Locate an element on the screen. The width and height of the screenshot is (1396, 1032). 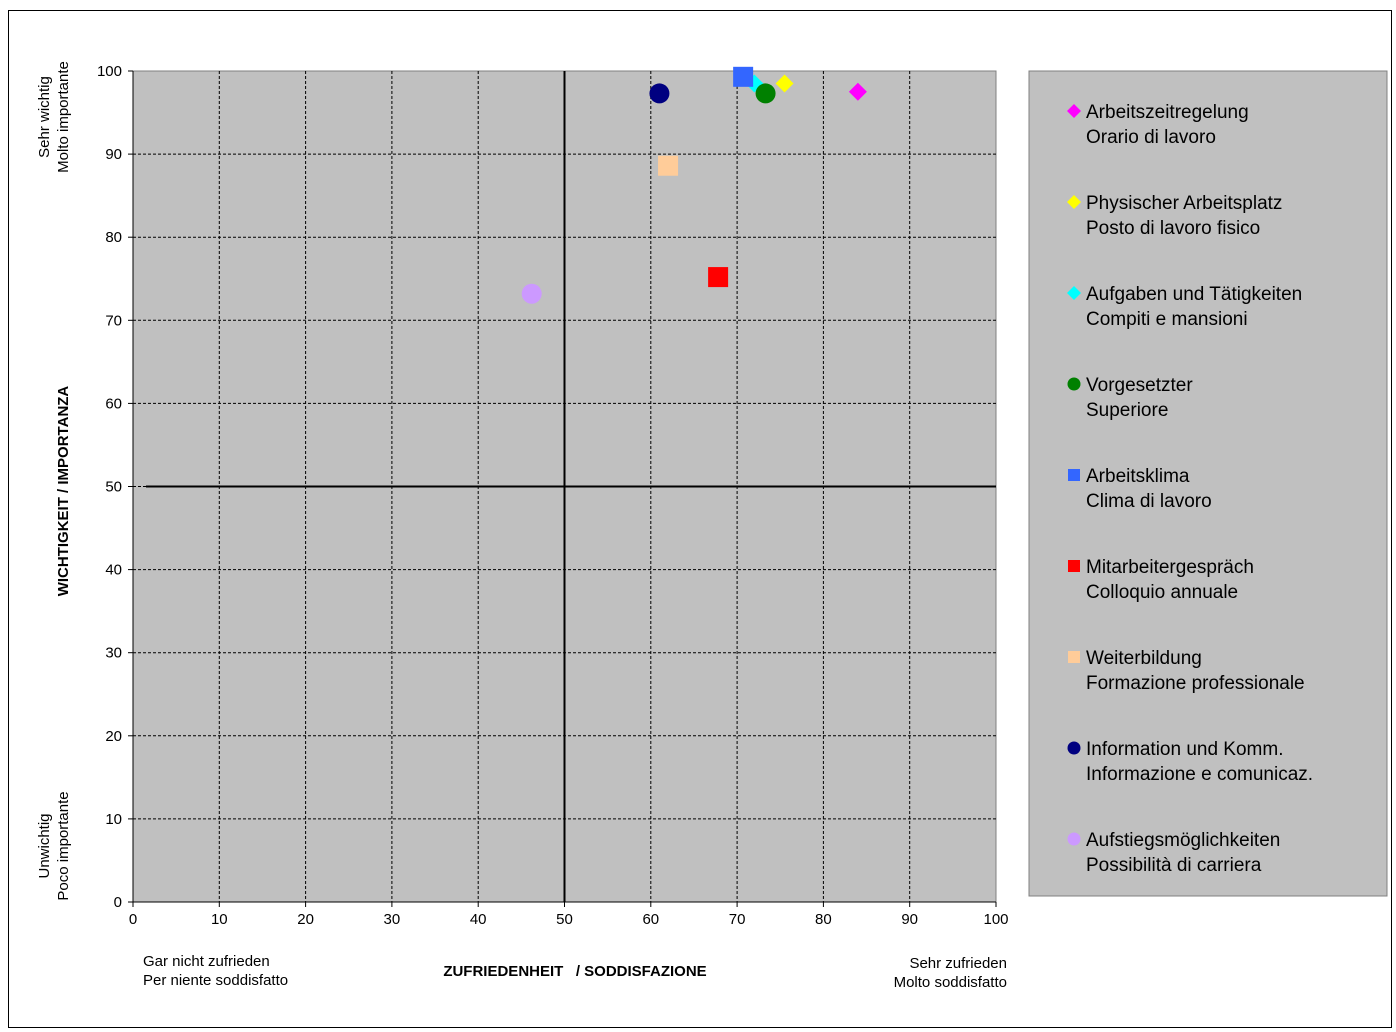
x-low-label-it: Per niente soddisfatto is located at coordinates (215, 980).